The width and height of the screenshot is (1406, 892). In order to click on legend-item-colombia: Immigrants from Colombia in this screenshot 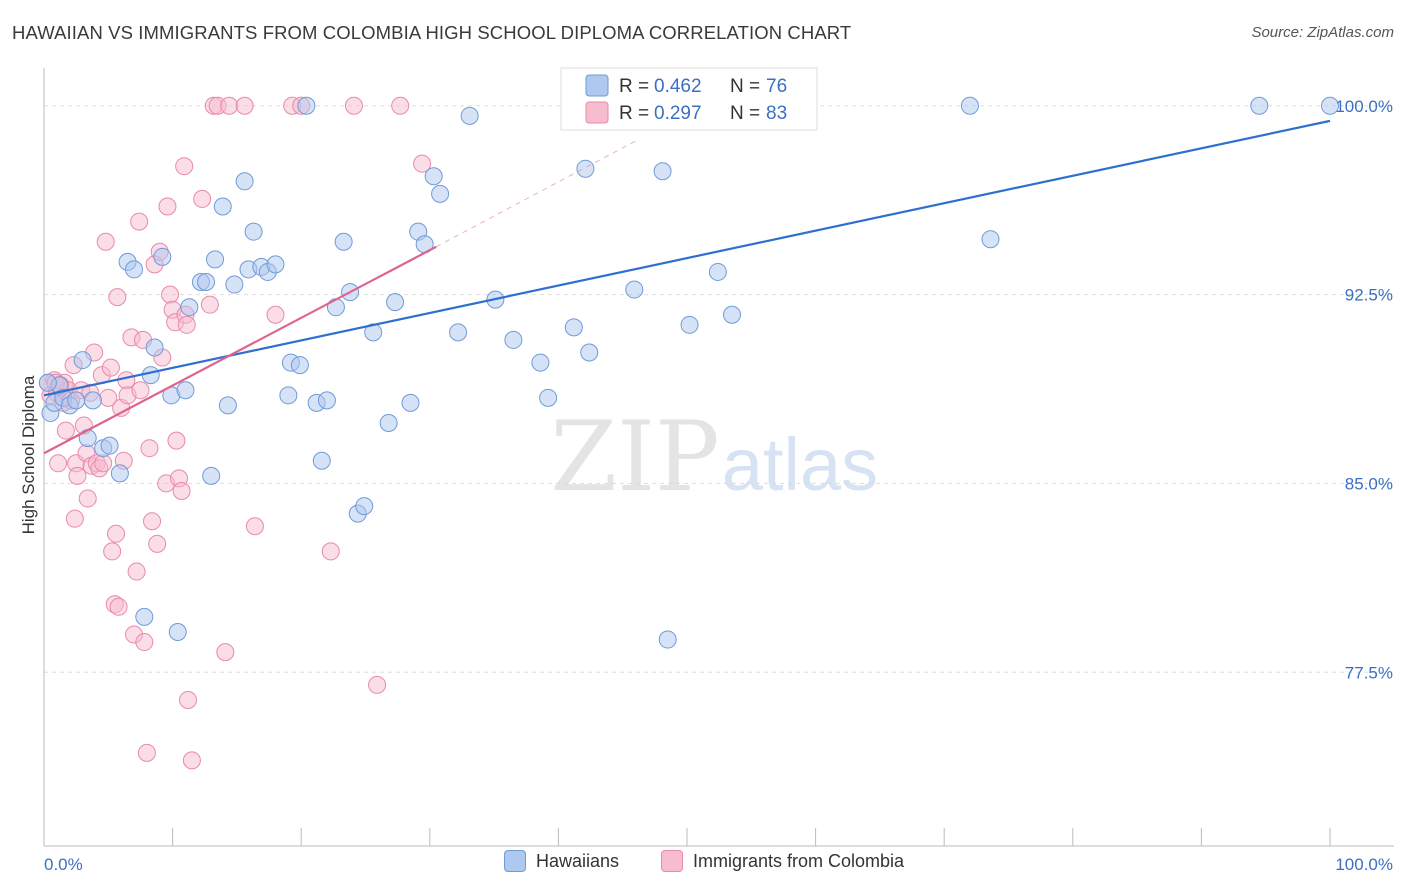, I will do `click(782, 861)`.